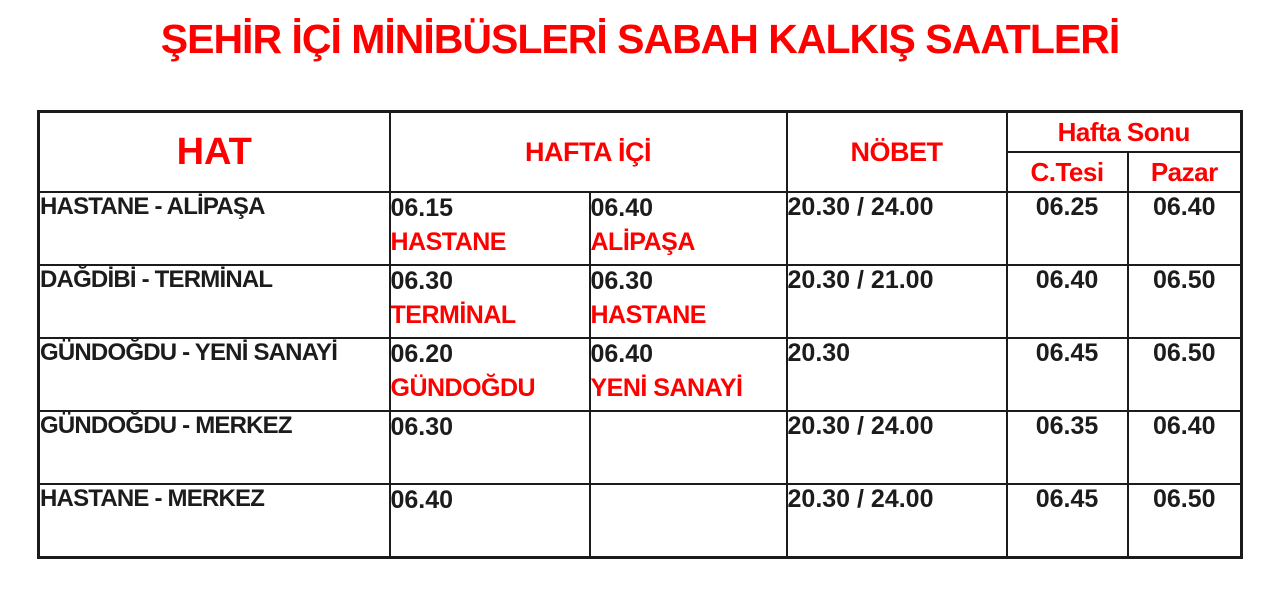 The width and height of the screenshot is (1280, 590). What do you see at coordinates (1124, 131) in the screenshot?
I see `col-header-weekend: Hafta Sonu` at bounding box center [1124, 131].